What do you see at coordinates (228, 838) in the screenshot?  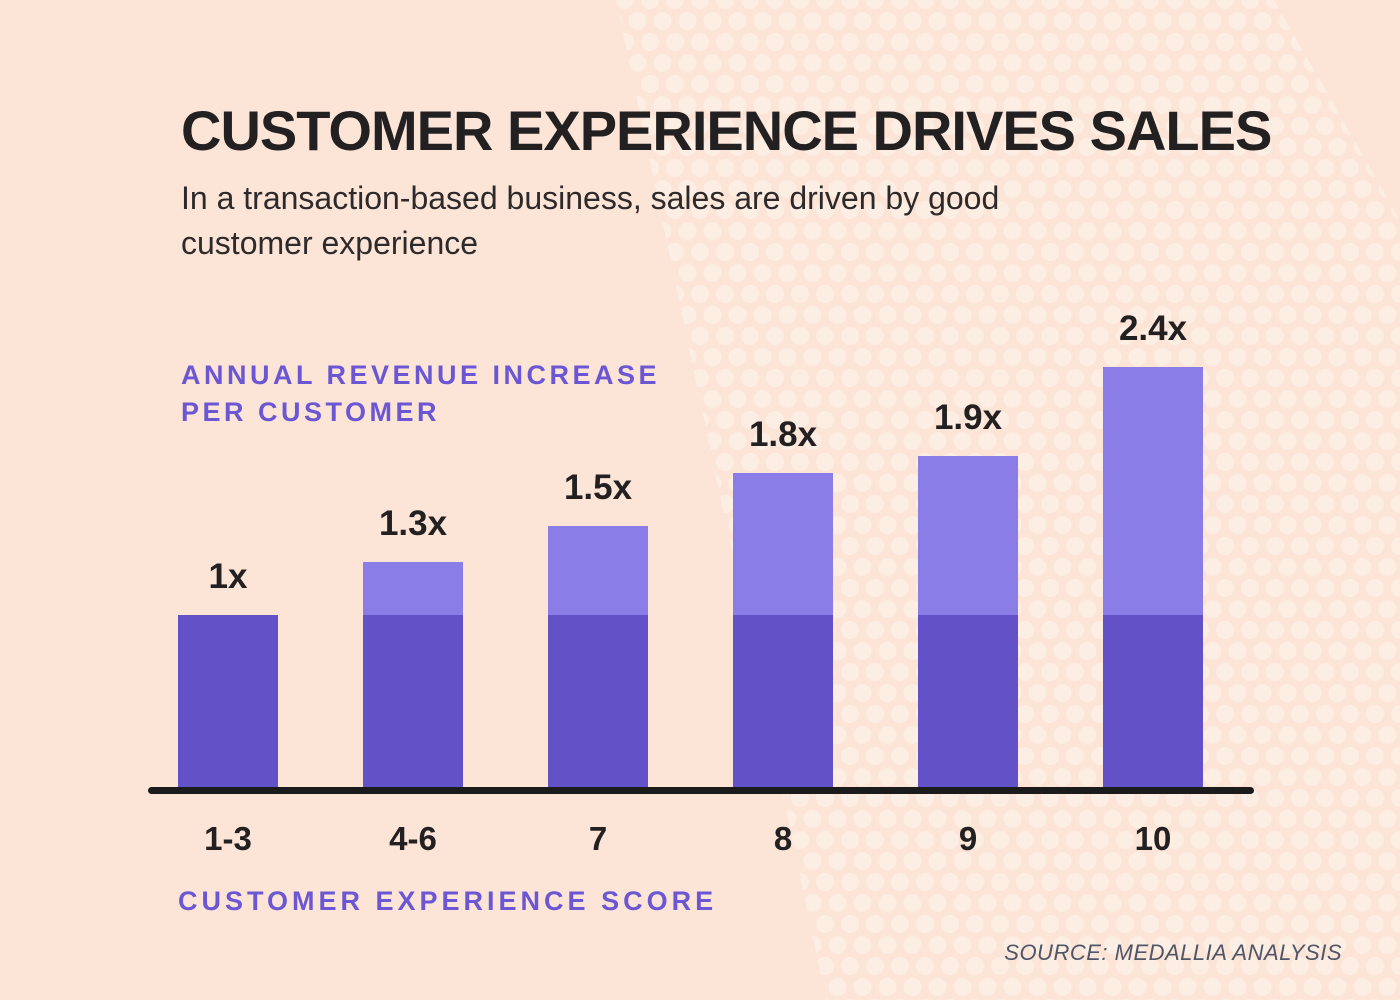 I see `category-label: 1-3` at bounding box center [228, 838].